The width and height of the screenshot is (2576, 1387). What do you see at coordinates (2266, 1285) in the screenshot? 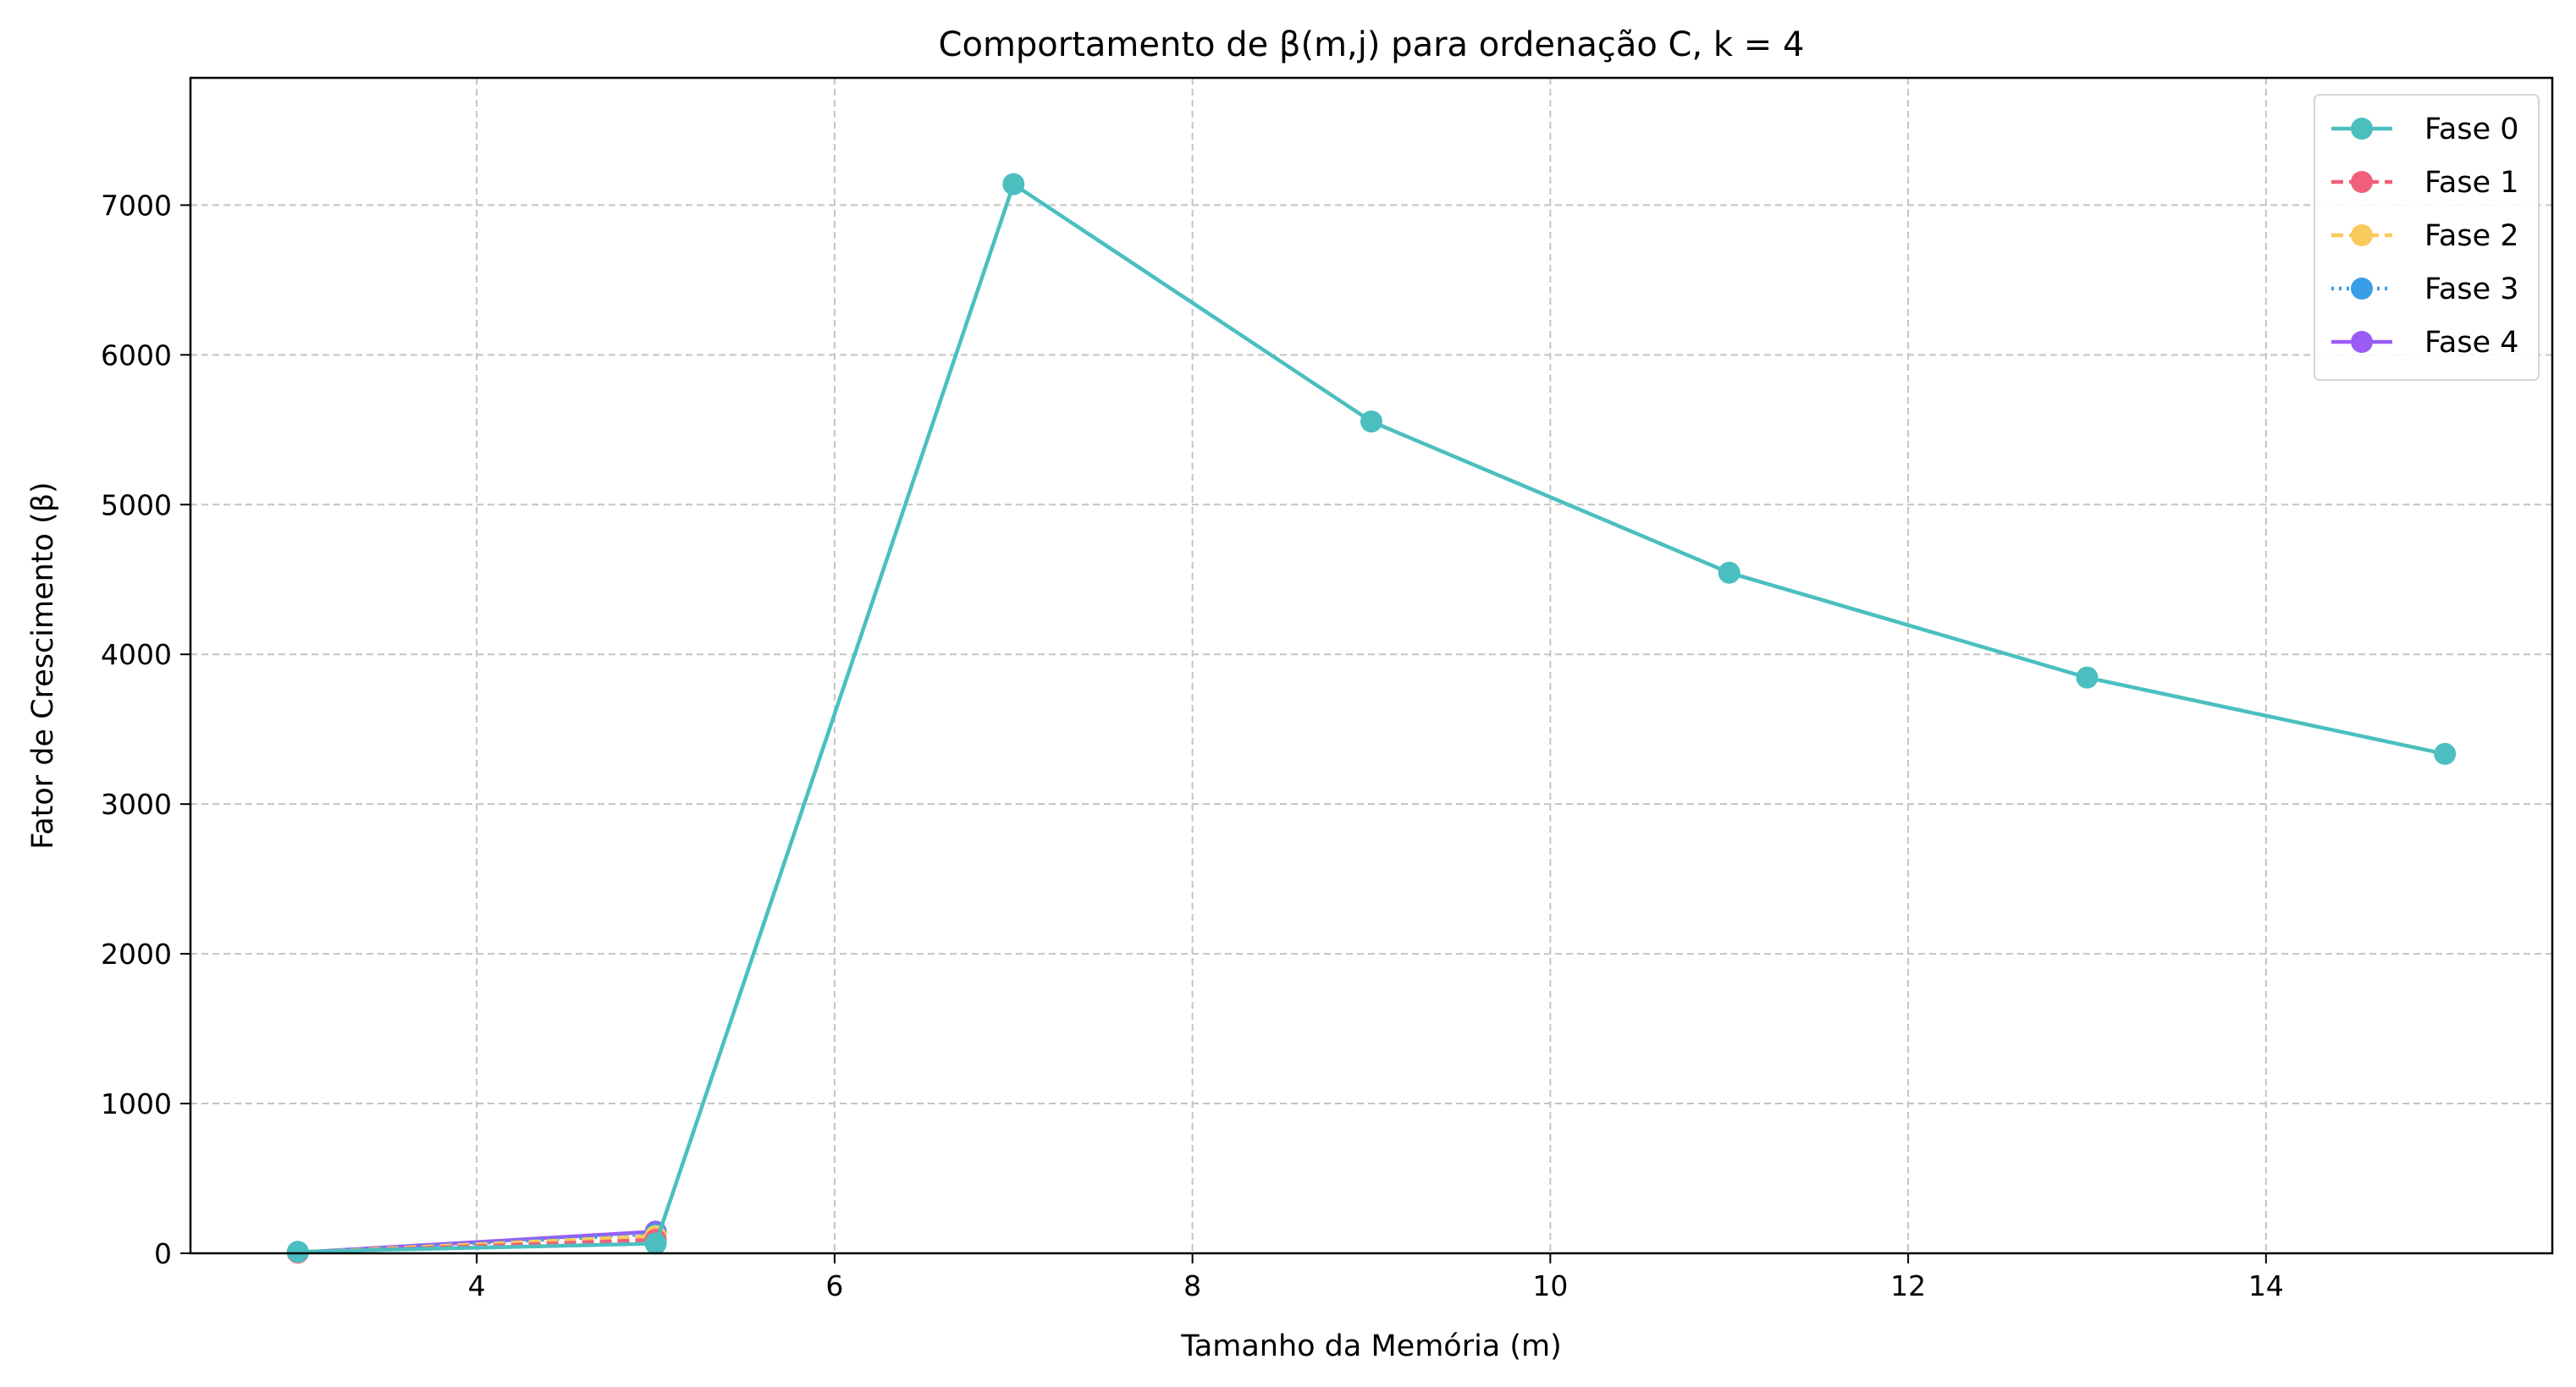
I see `x-tick-label: 14` at bounding box center [2266, 1285].